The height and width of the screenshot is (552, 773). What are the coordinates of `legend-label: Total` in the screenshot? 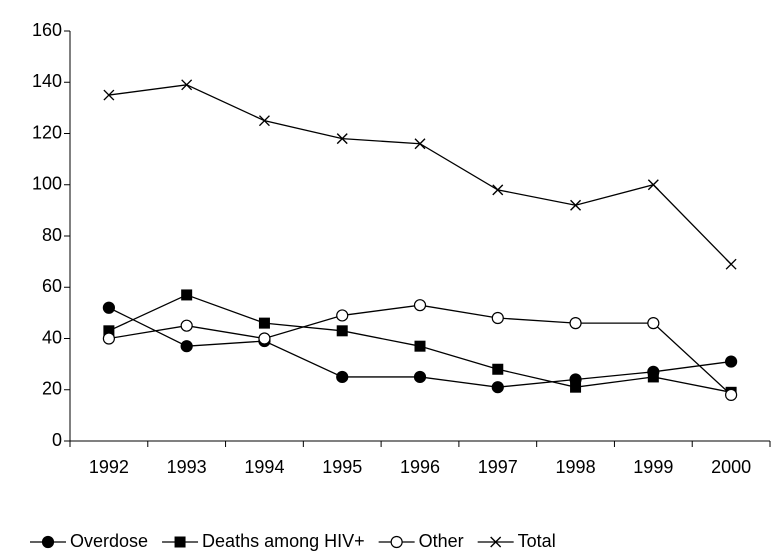 It's located at (537, 541).